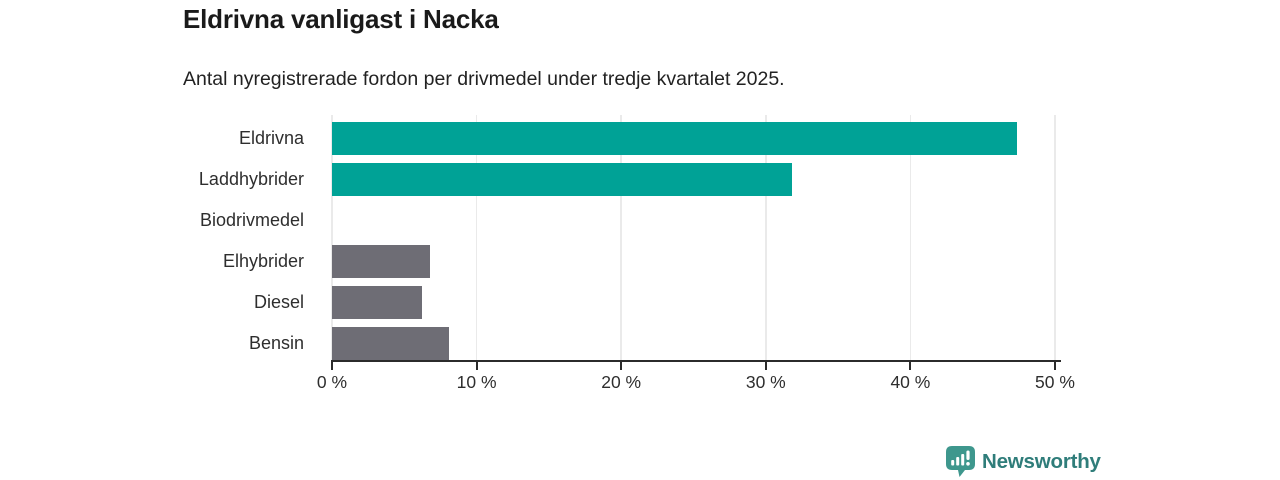  Describe the element at coordinates (332, 382) in the screenshot. I see `x-tick-label: 0 %` at that location.